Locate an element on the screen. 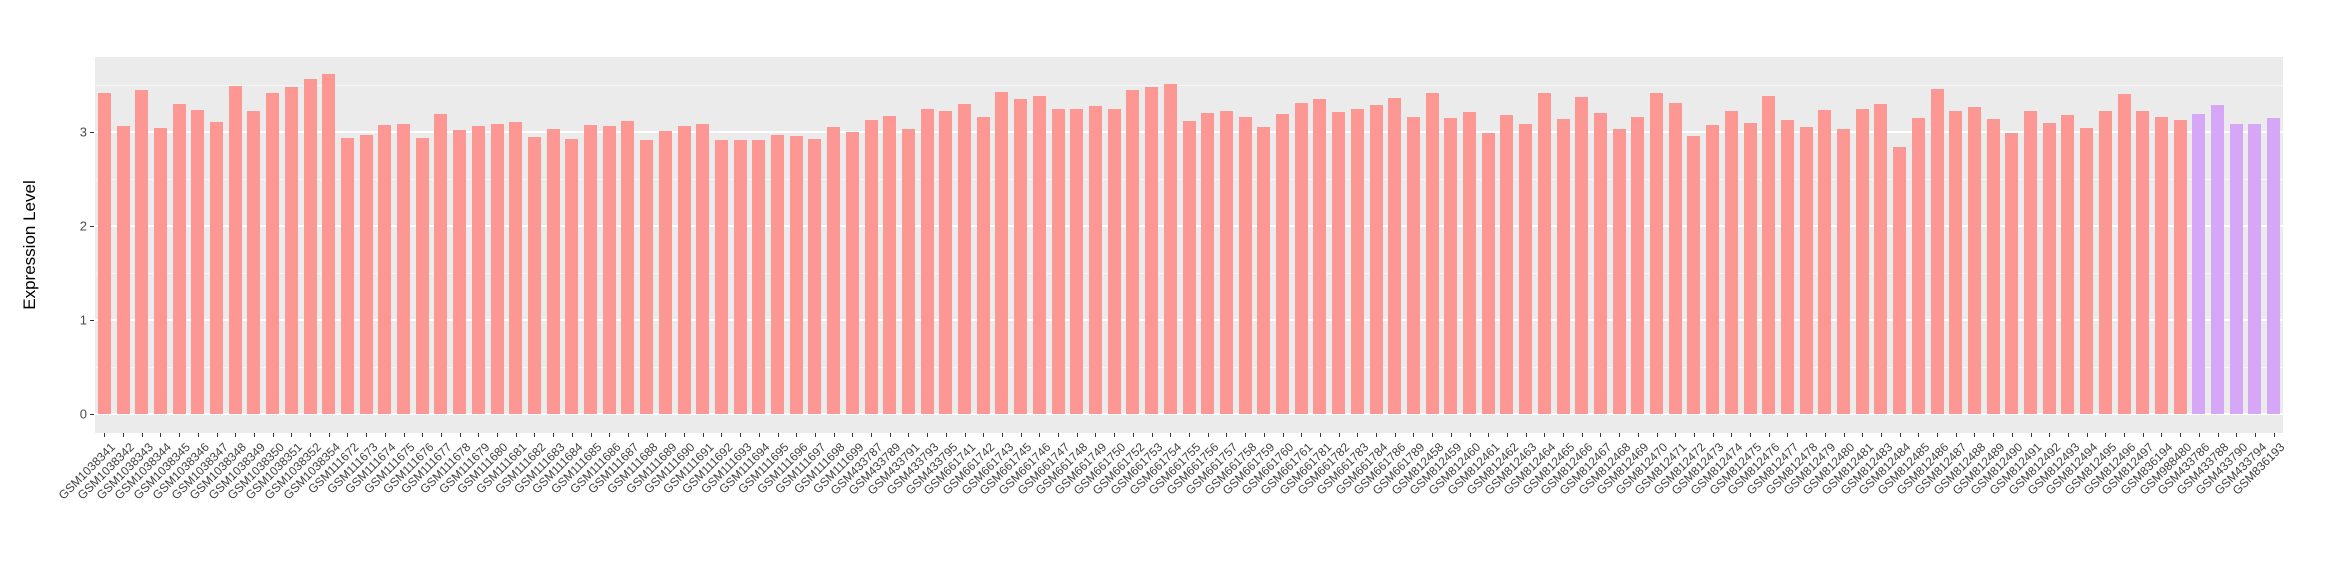 This screenshot has width=2340, height=580. y-tick-label: 1 is located at coordinates (83, 320).